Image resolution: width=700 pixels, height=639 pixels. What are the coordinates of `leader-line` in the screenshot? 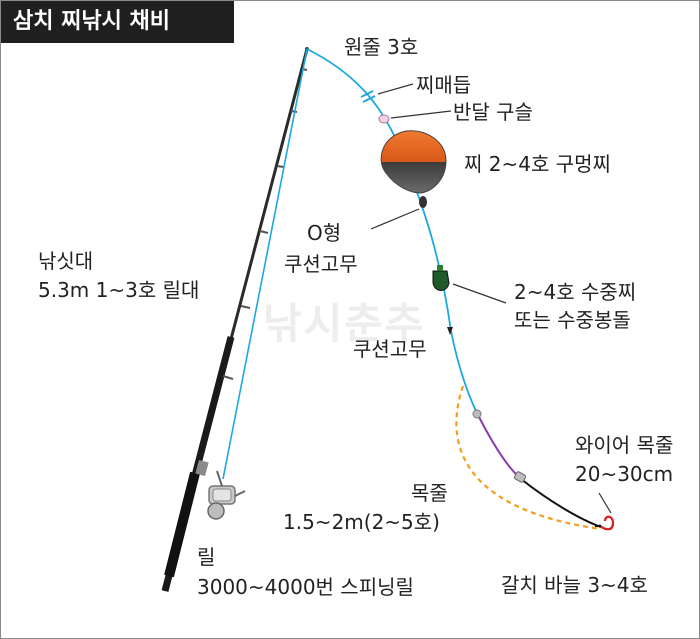 It's located at (498, 445).